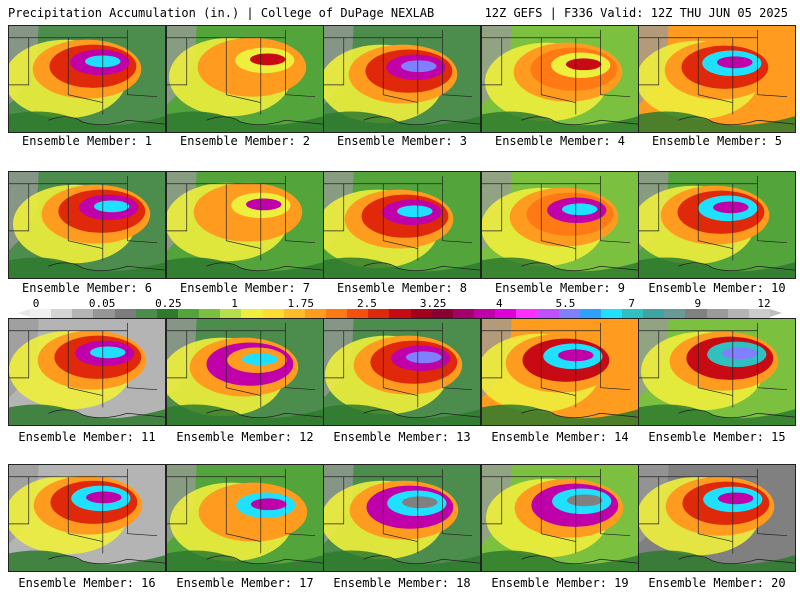 This screenshot has width=800, height=600. What do you see at coordinates (560, 437) in the screenshot?
I see `ensemble-member-label: Ensemble Member: 14` at bounding box center [560, 437].